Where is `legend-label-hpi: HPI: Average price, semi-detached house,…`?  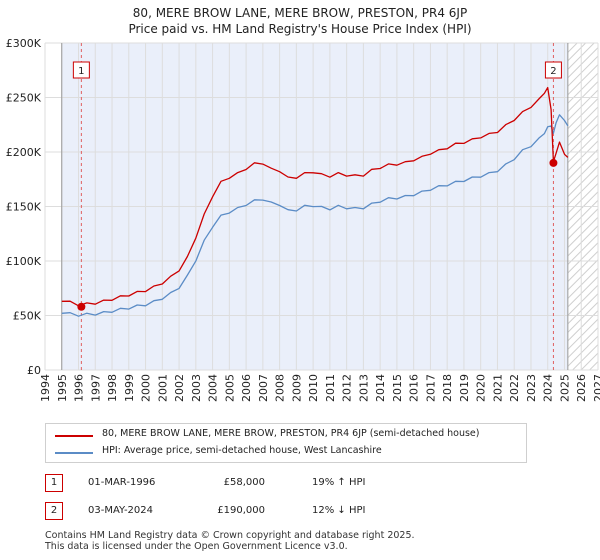 legend-label-hpi: HPI: Average price, semi-detached house,… is located at coordinates (242, 450).